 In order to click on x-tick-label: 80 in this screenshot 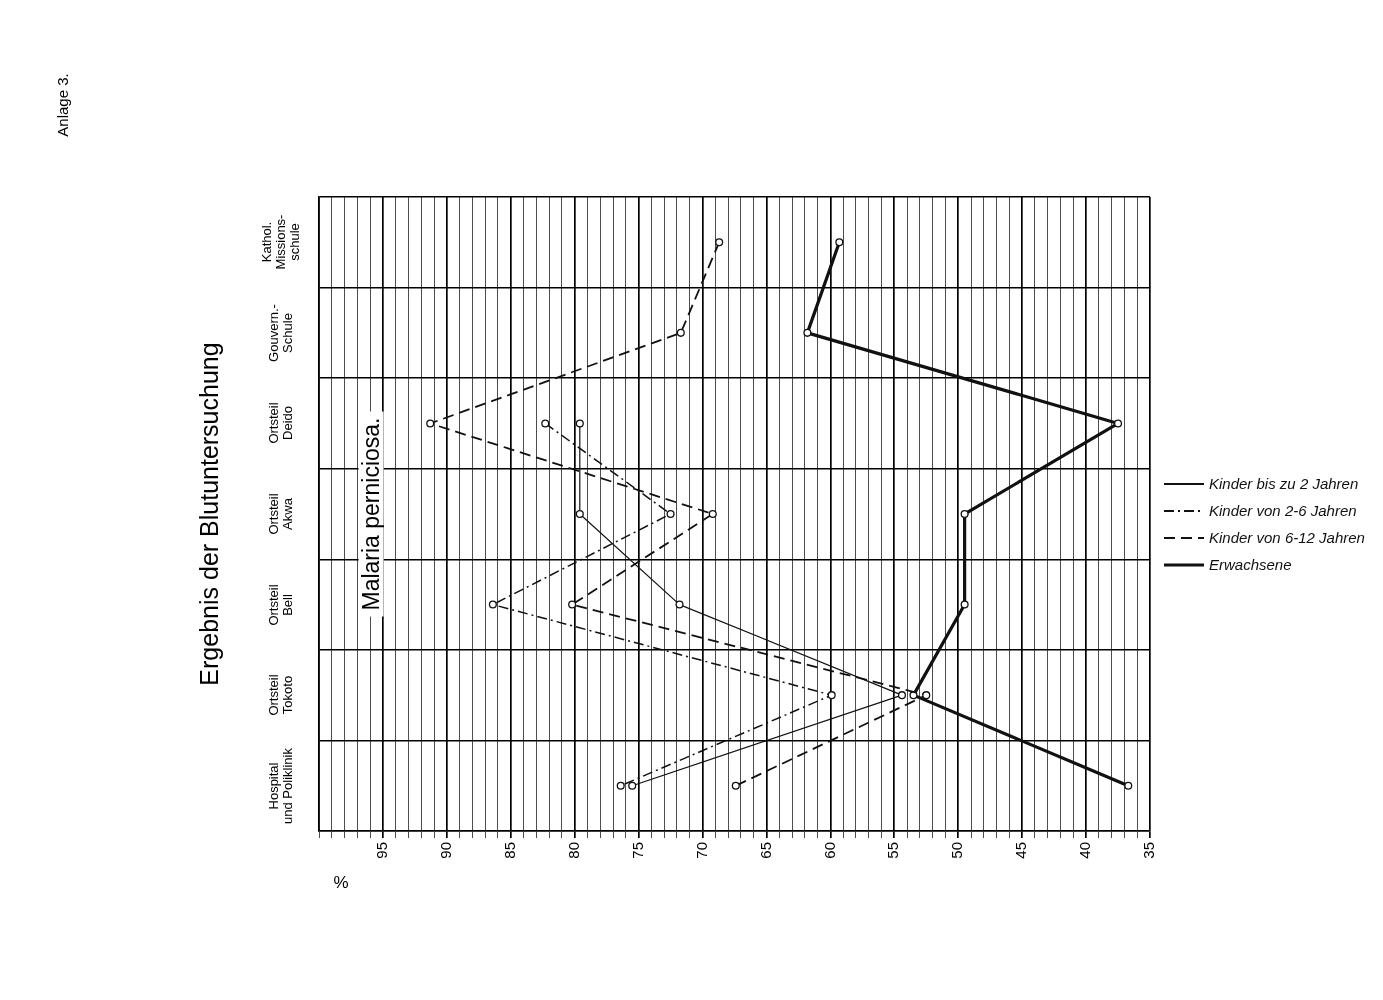, I will do `click(573, 850)`.